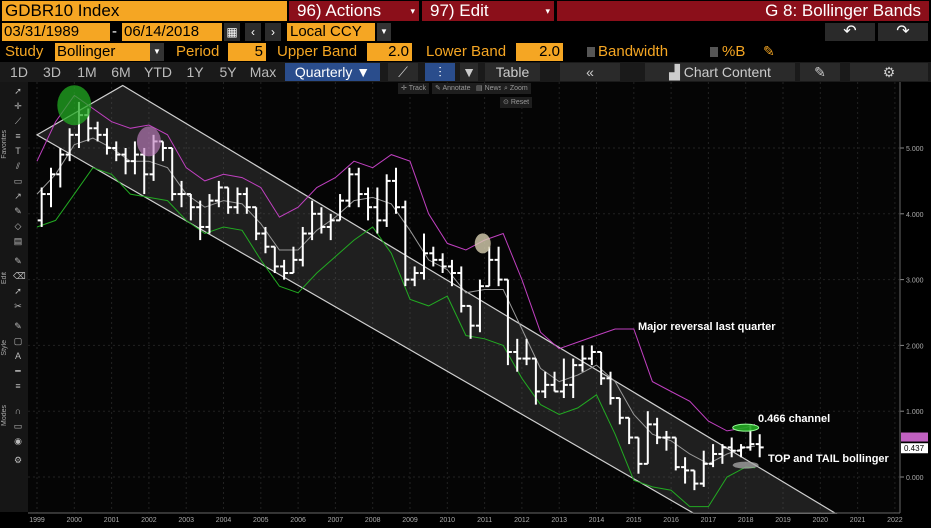  Describe the element at coordinates (512, 72) in the screenshot. I see `table-button: Table` at that location.